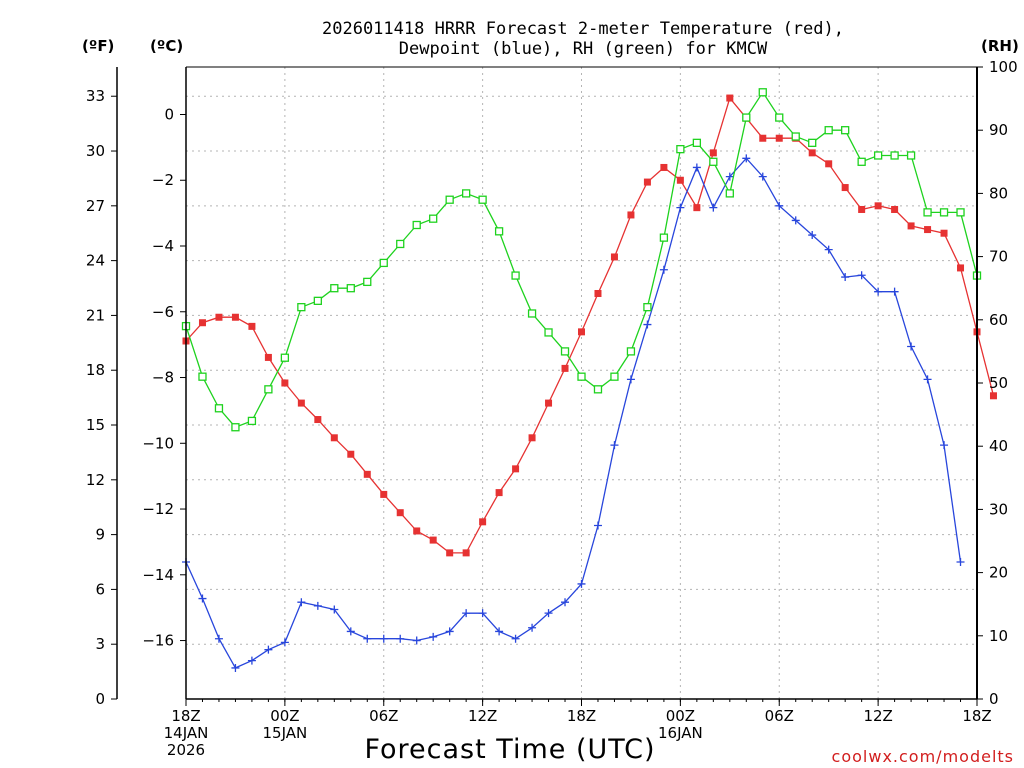 This screenshot has width=1024, height=768. Describe the element at coordinates (158, 575) in the screenshot. I see `celsius-tick-label: −14` at that location.